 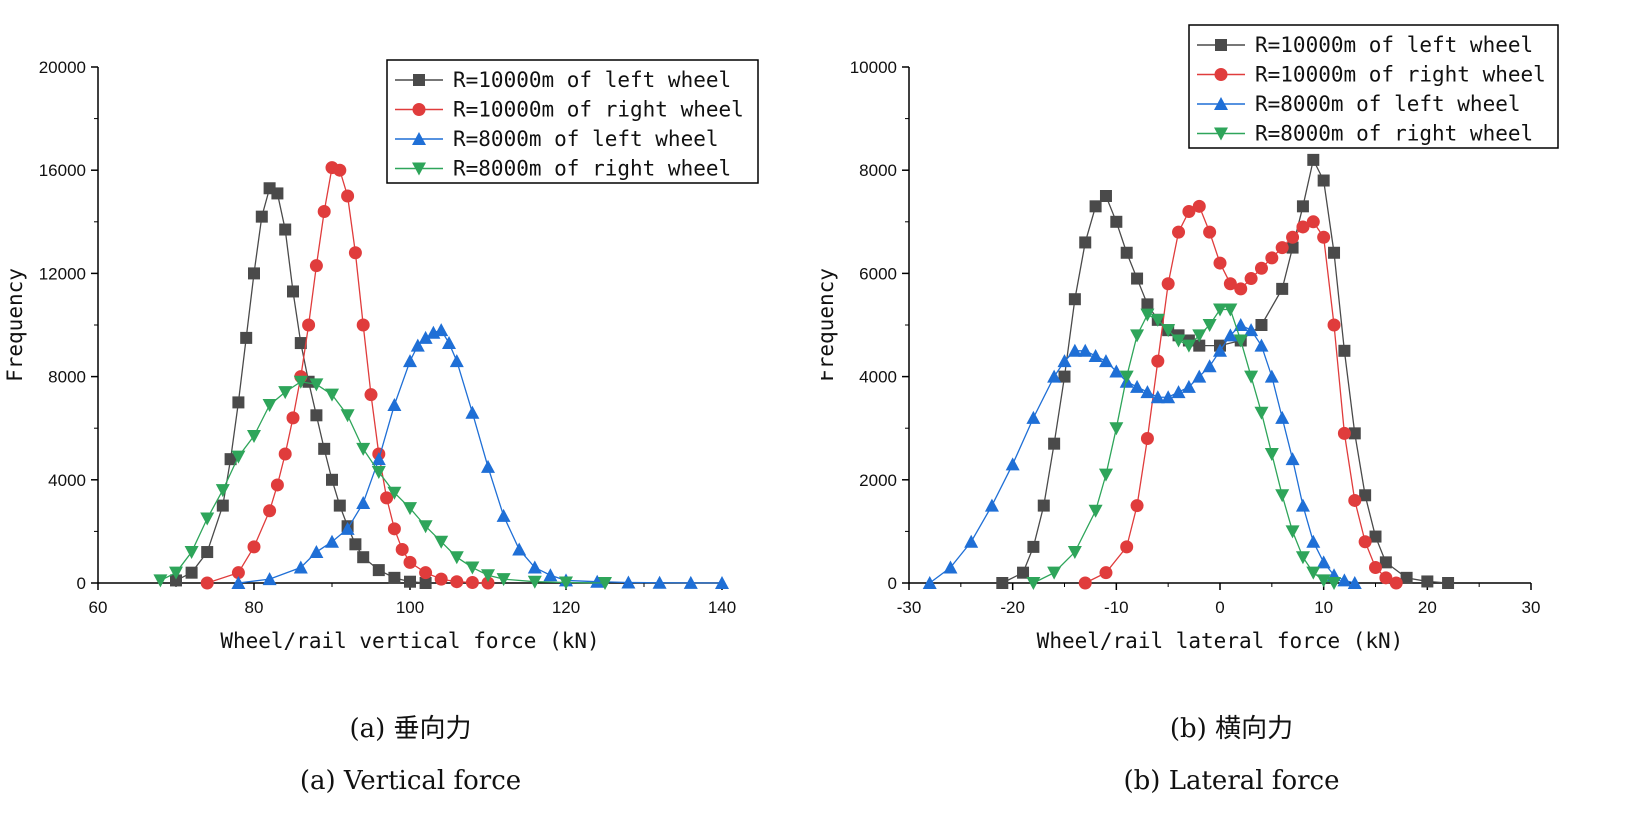 What do you see at coordinates (892, 583) in the screenshot?
I see `y-tick-label: 0` at bounding box center [892, 583].